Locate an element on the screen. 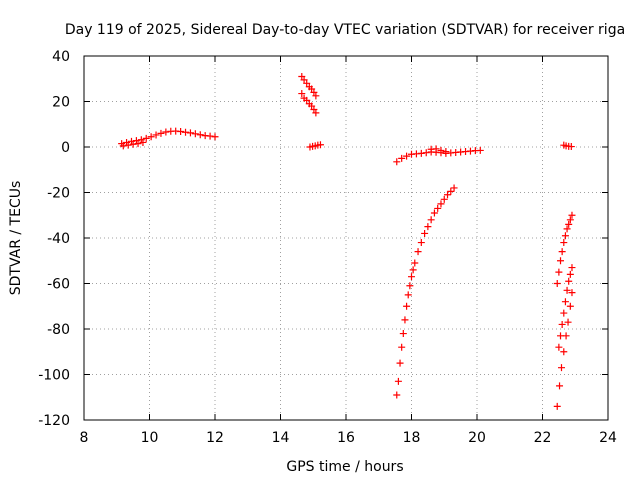 This screenshot has width=640, height=480. y-tick-labels: -120 -100 -80 -60 -40 -20 0 20 40 is located at coordinates (54, 239).